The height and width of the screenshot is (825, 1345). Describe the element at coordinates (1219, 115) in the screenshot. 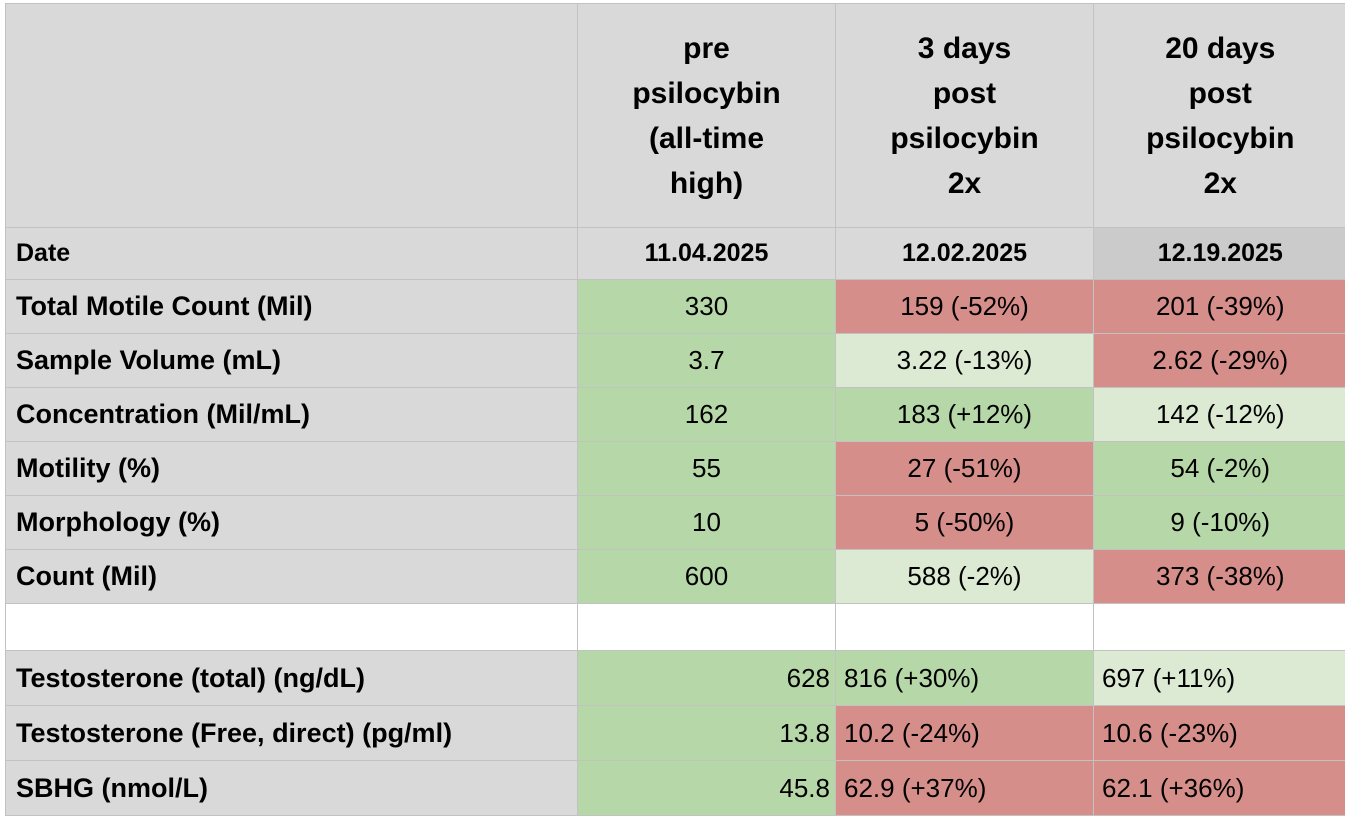

I see `header-cell-20-days-post: 20 days post psilocybin 2x` at that location.